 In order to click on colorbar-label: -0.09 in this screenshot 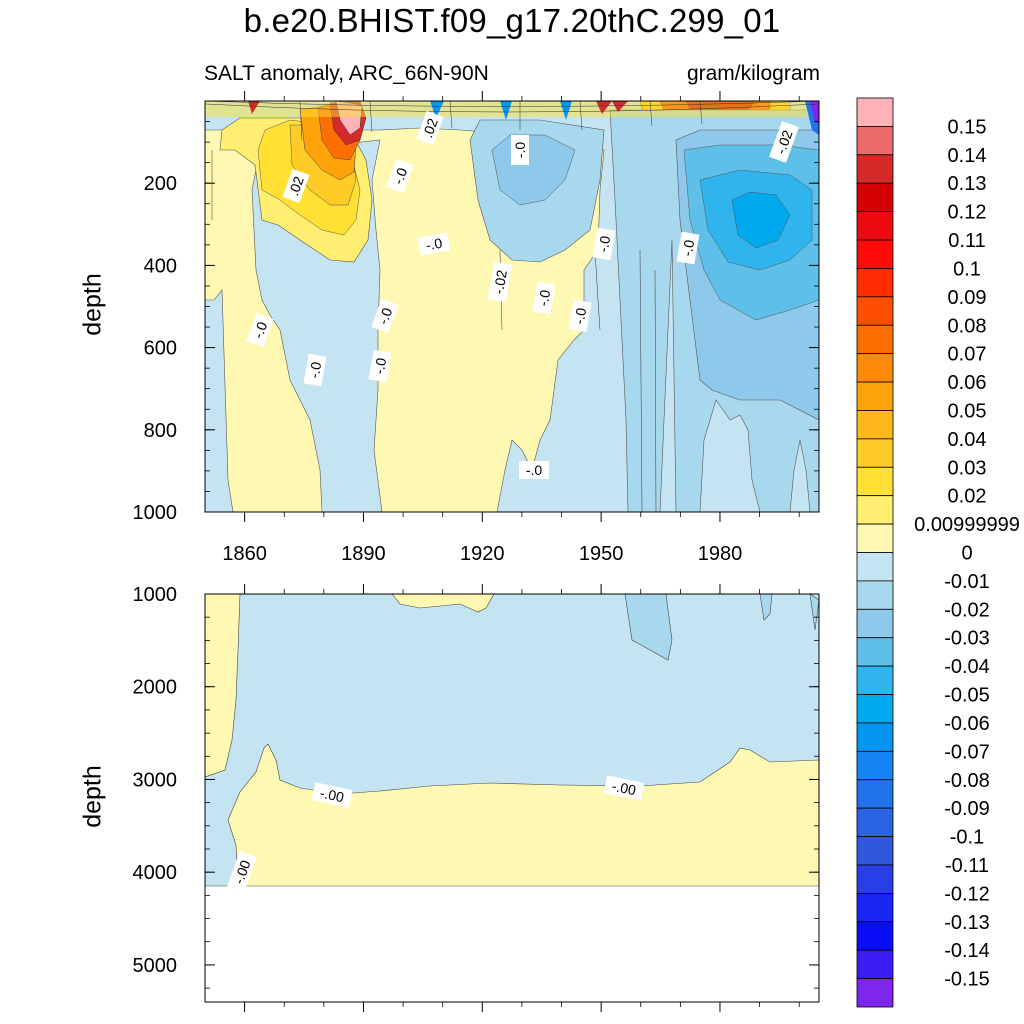, I will do `click(967, 809)`.